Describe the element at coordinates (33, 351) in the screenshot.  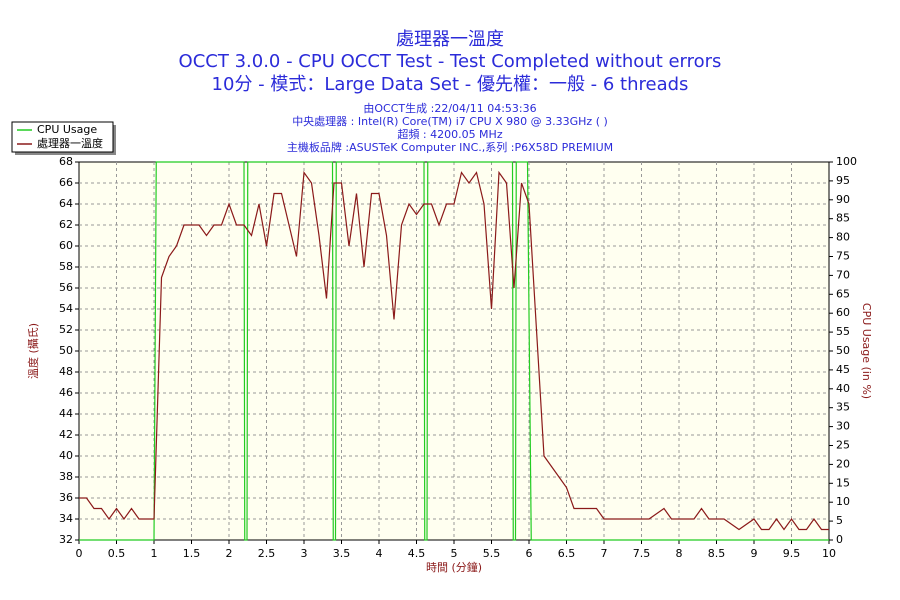
I see `y-axis-label: 溫度 (攝氏)` at that location.